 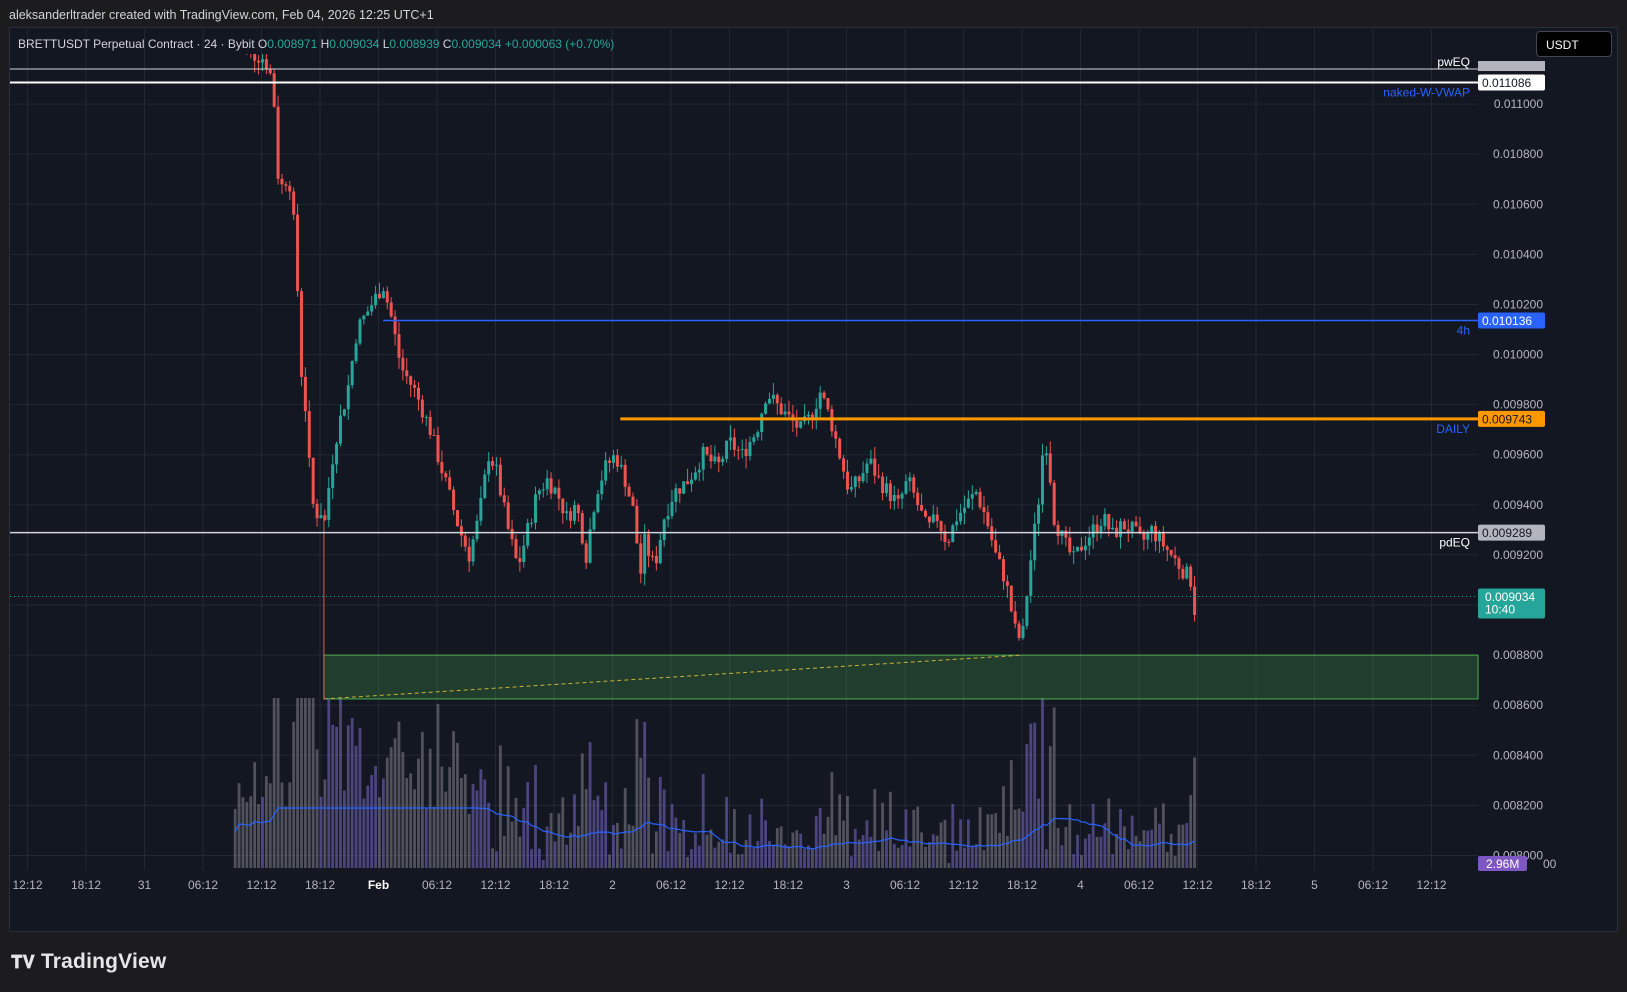 What do you see at coordinates (262, 44) in the screenshot?
I see `open-label: O` at bounding box center [262, 44].